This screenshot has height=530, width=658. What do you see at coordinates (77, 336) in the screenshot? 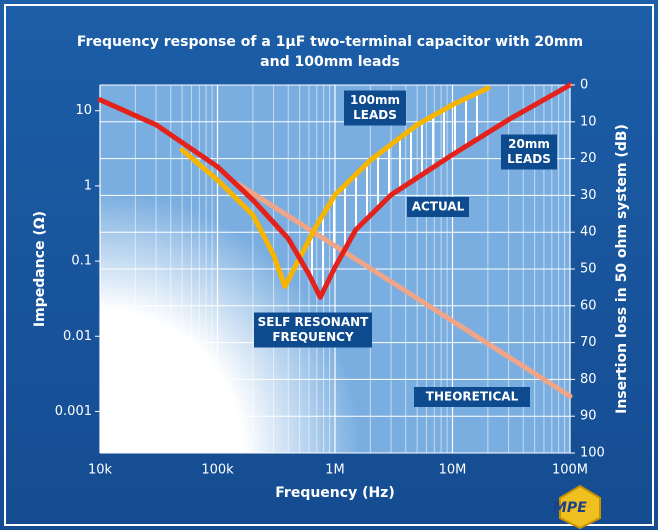
I see `y-tick-label: 0.01` at bounding box center [77, 336].